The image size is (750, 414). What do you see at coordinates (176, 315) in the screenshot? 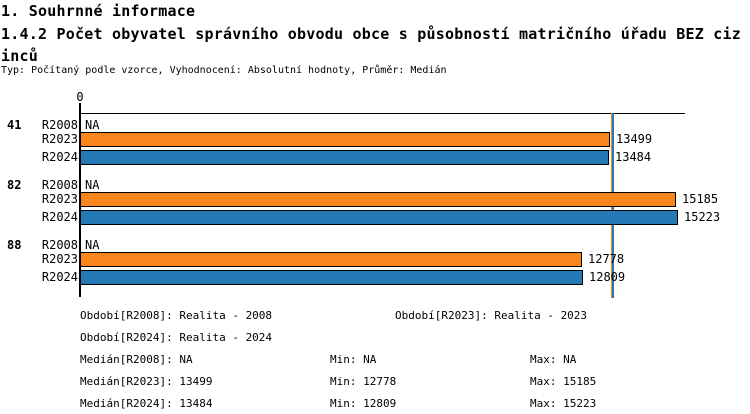
I see `legend-period-r2008: Období[R2008]: Realita - 2008` at bounding box center [176, 315].